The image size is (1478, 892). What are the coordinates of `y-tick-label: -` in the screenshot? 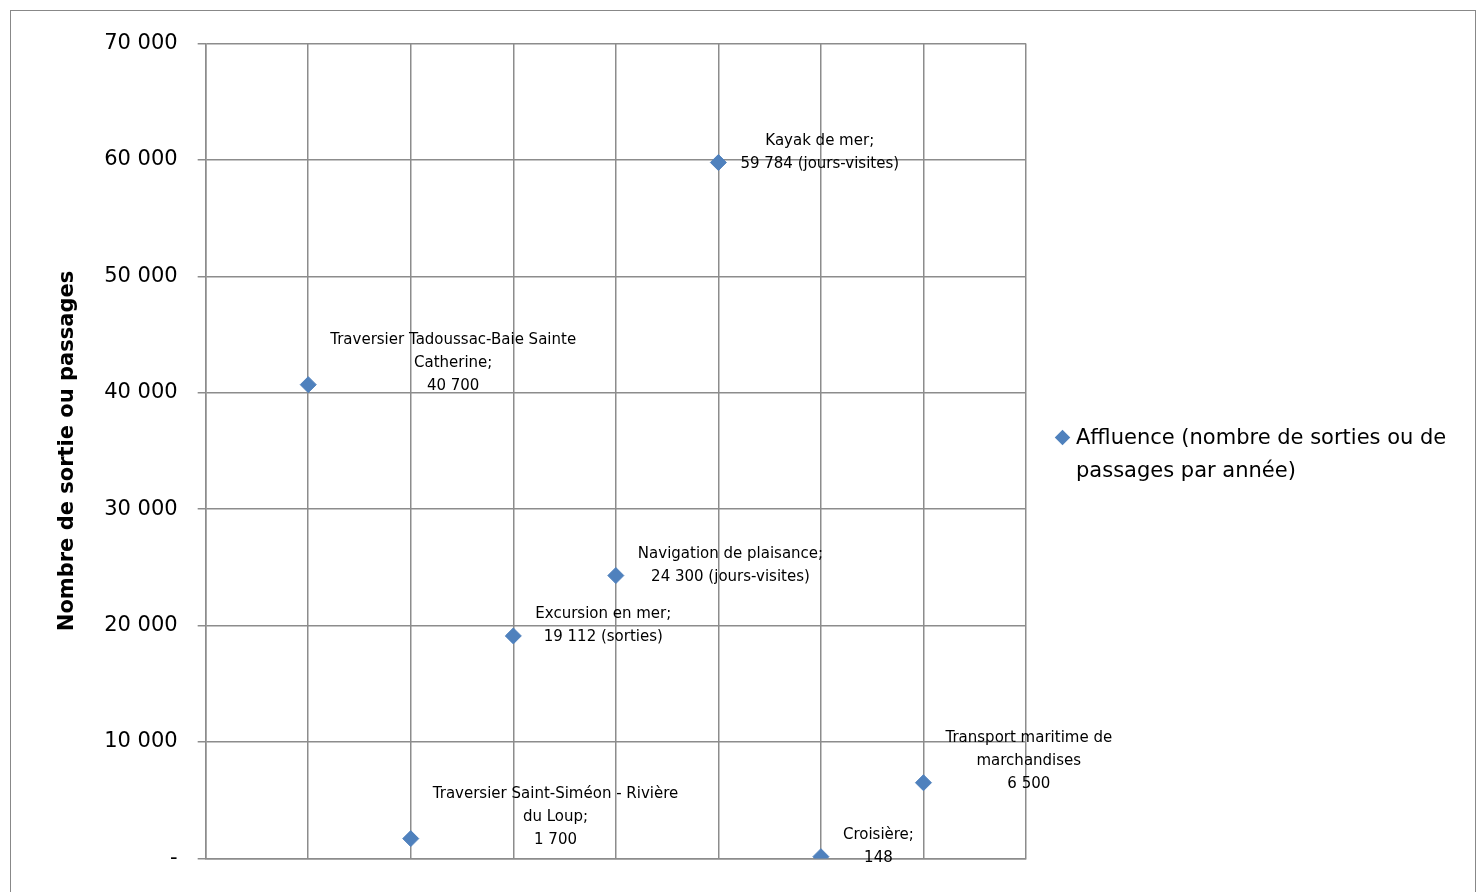 It's located at (174, 856).